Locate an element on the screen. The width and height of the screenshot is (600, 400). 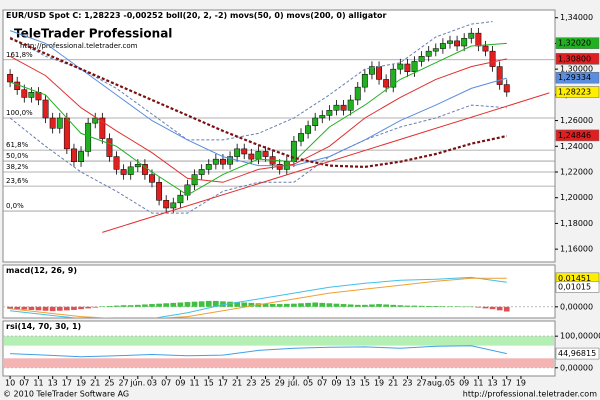
panel-title: rsi(14, 70, 30, 1) is located at coordinates (43, 326).